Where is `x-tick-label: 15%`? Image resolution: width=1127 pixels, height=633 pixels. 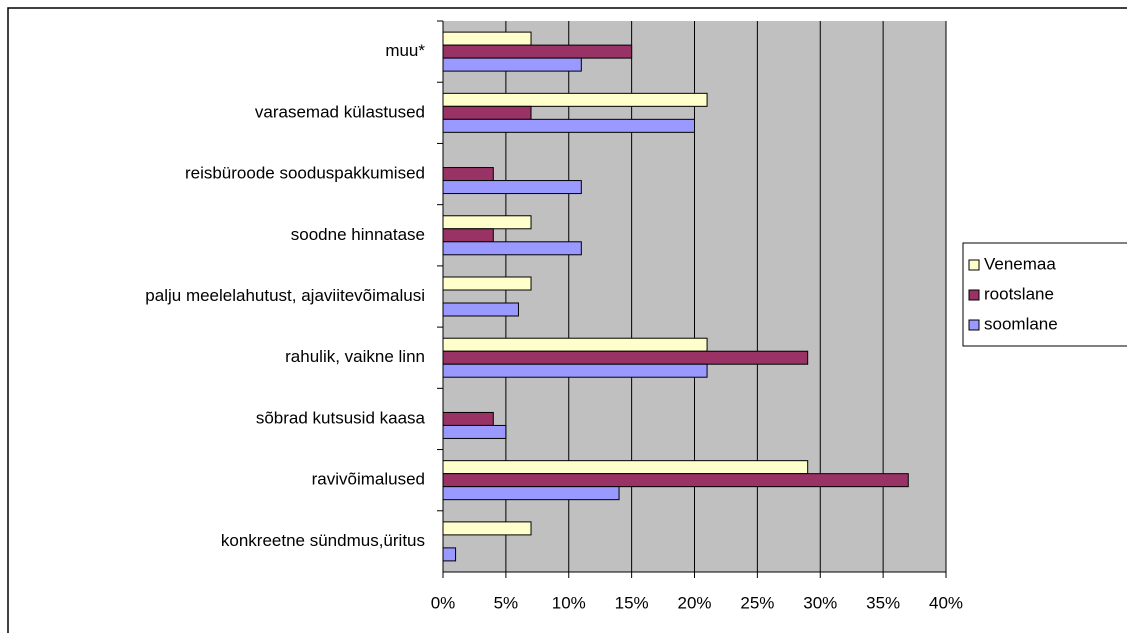
x-tick-label: 15% is located at coordinates (632, 602).